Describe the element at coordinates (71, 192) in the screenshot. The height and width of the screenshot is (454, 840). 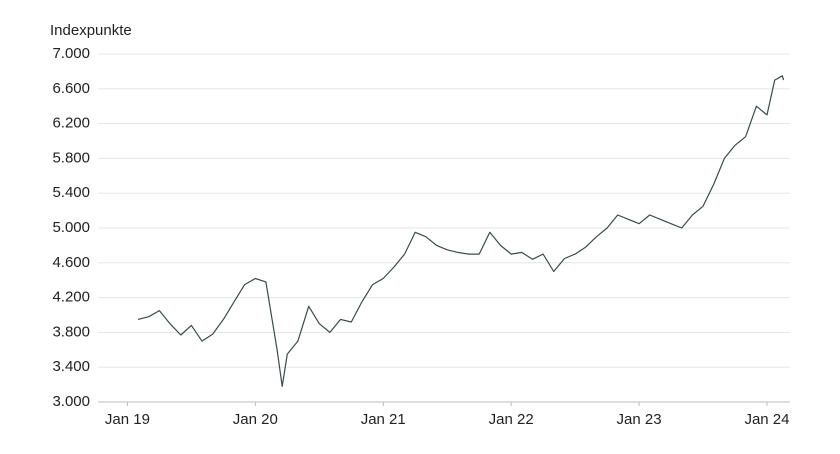
I see `y-tick-label: 5.400` at that location.